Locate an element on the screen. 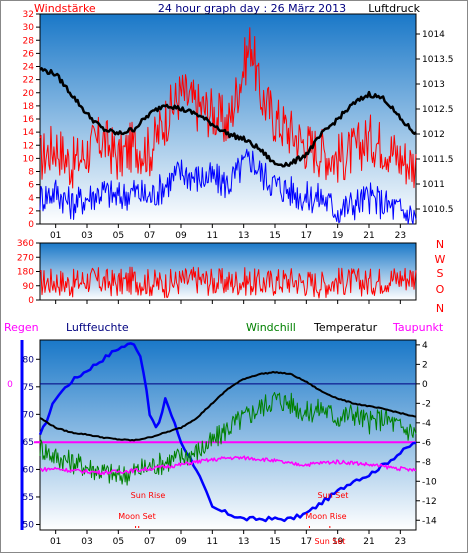 The width and height of the screenshot is (470, 555). compass-north-bottom: N is located at coordinates (440, 308).